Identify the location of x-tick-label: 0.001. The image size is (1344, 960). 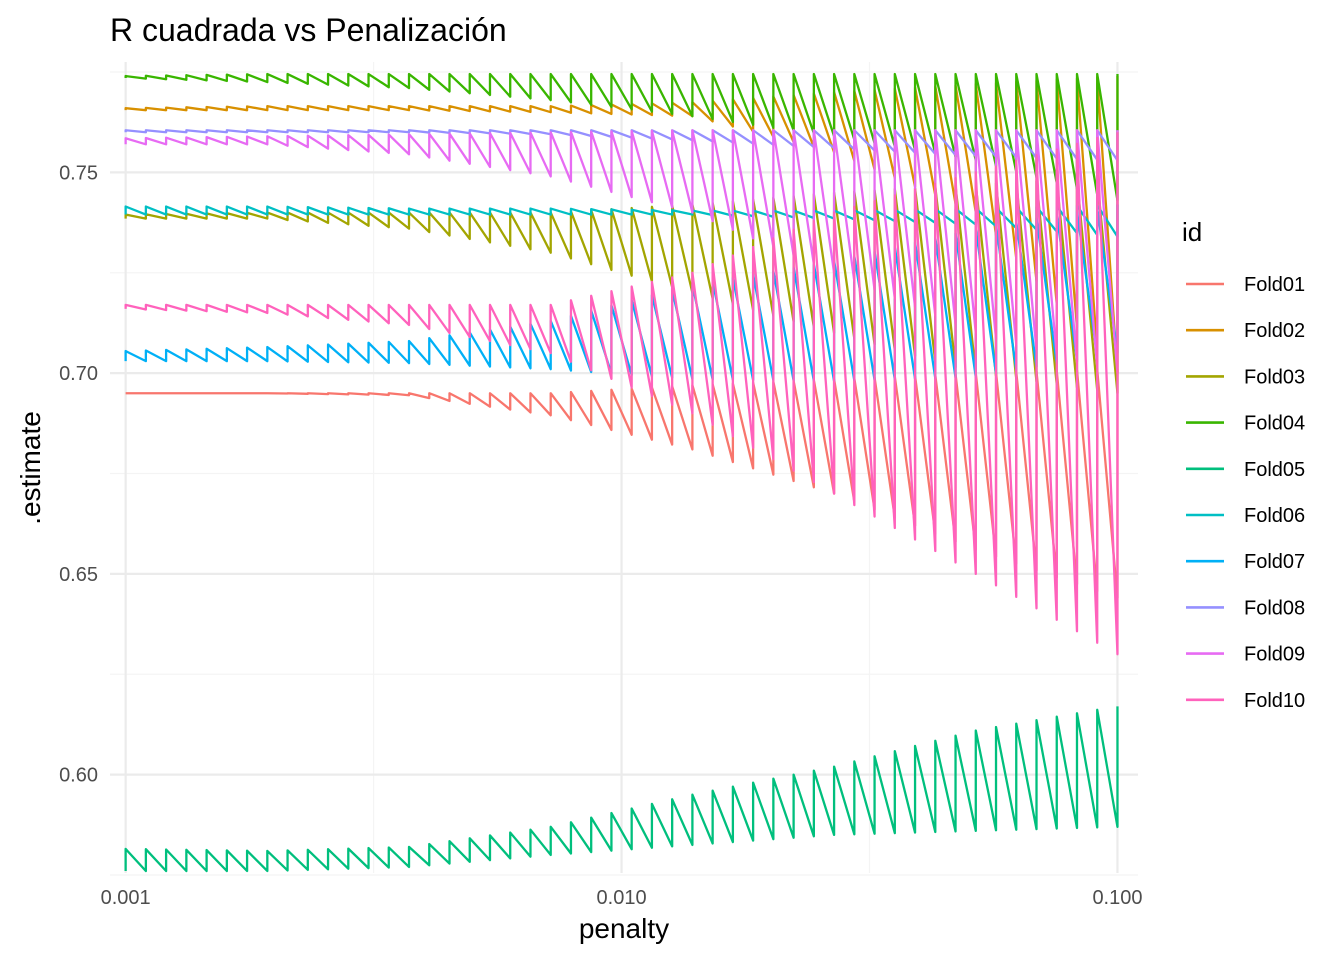
(126, 898).